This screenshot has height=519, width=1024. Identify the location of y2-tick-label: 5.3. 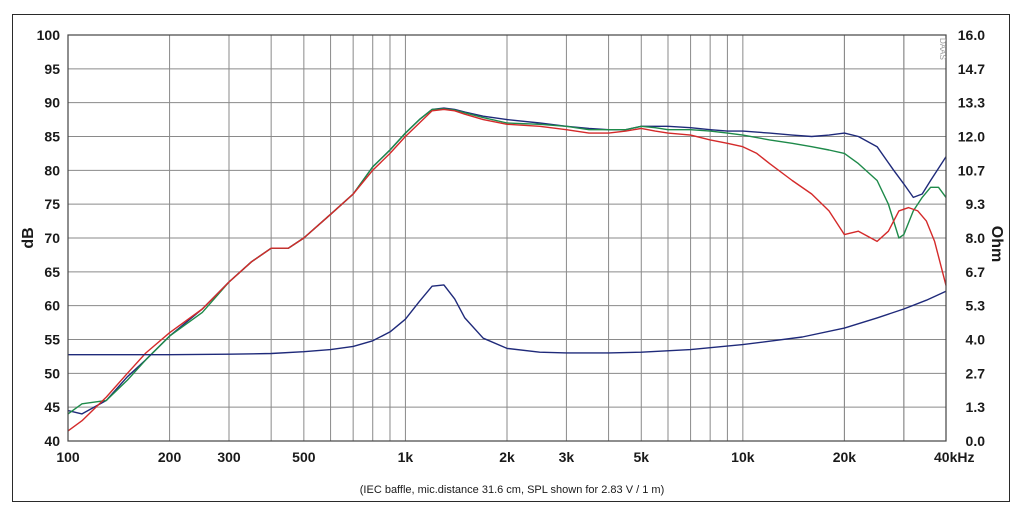
(976, 306).